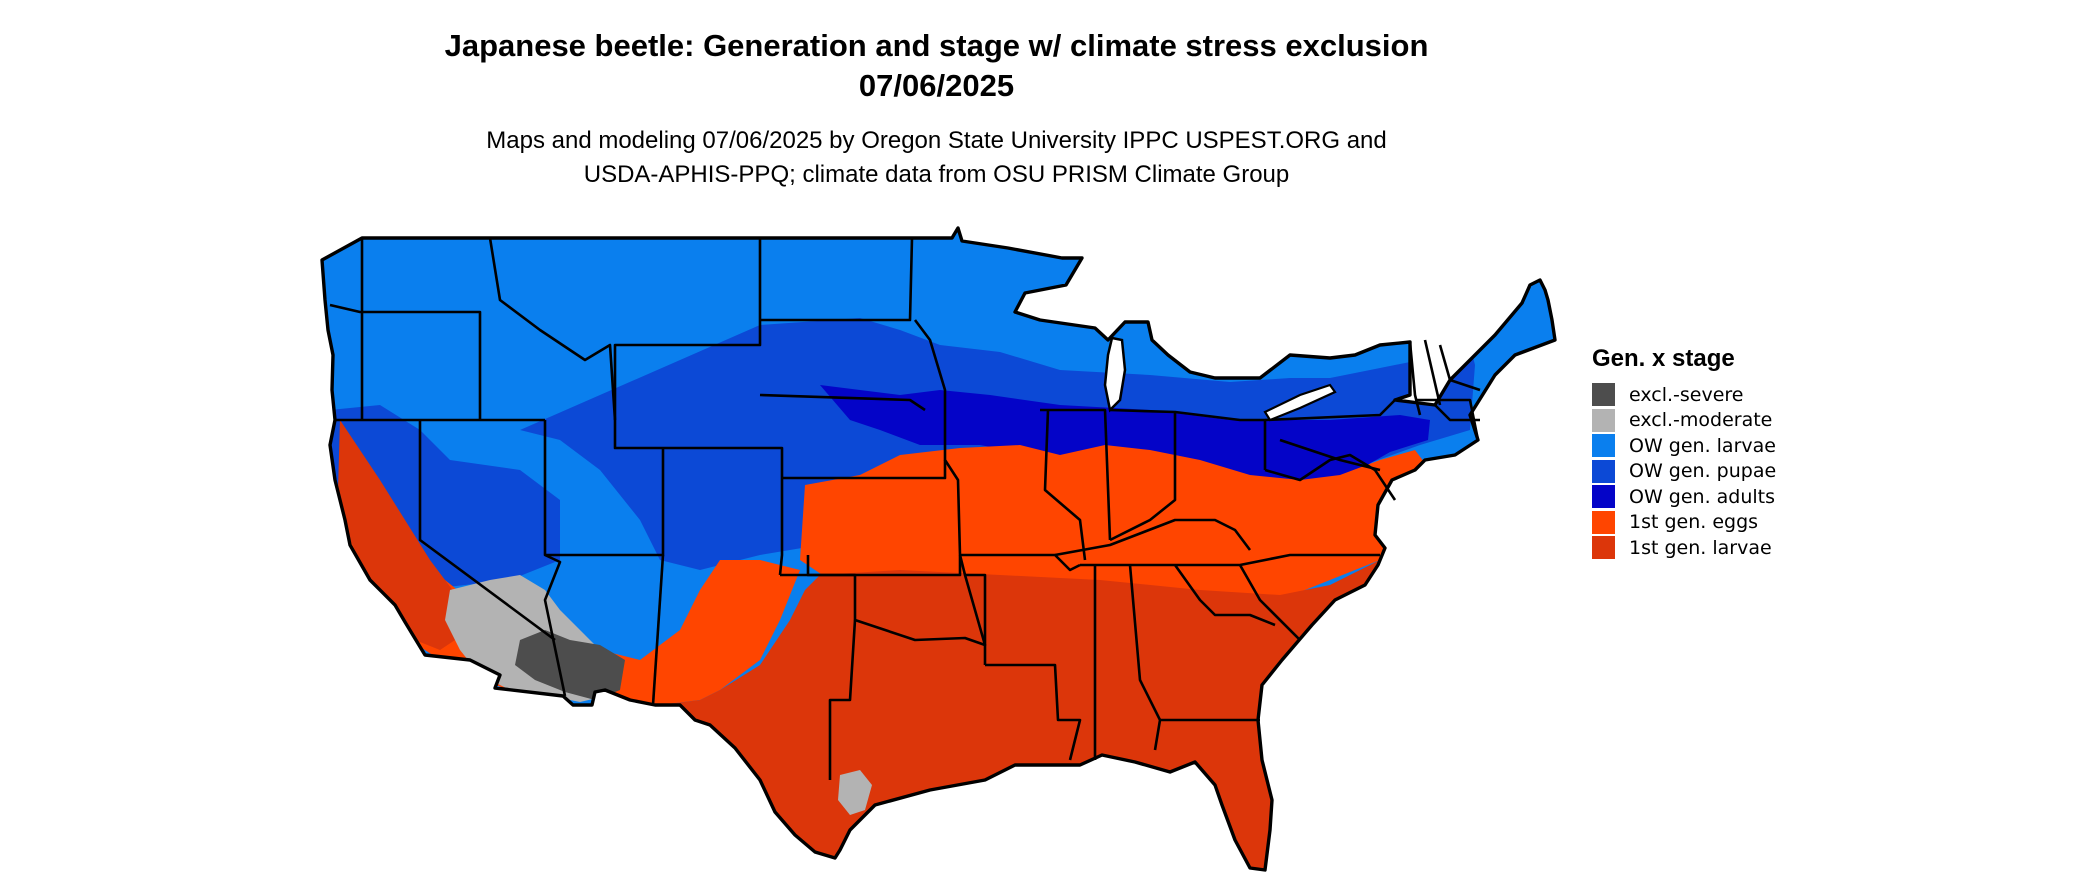  What do you see at coordinates (1701, 420) in the screenshot?
I see `legend-label: excl.-moderate` at bounding box center [1701, 420].